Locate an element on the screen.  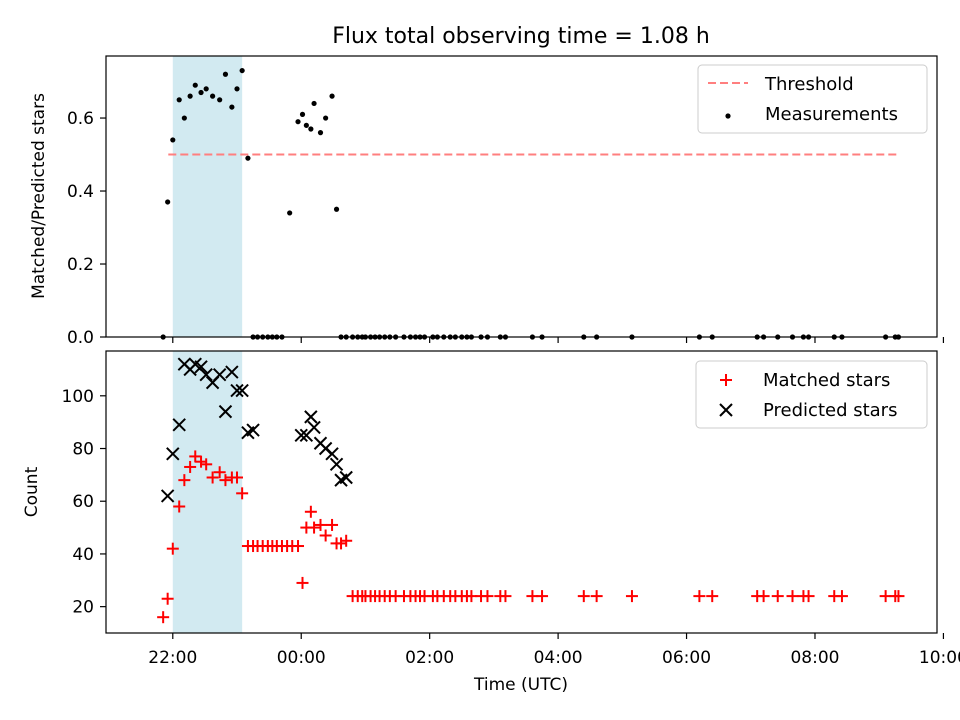
top-y-ticks: 0.0 0.2 0.4 0.6 is located at coordinates (86, 228).